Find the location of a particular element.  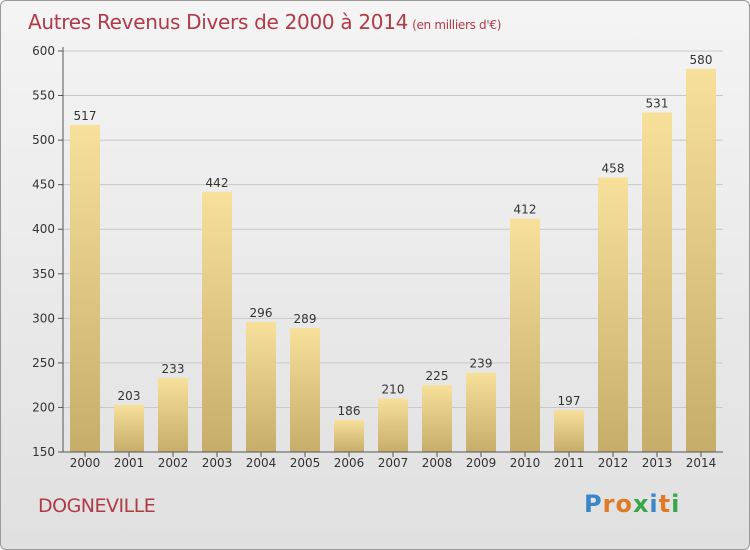

bar-2000 is located at coordinates (85, 288).